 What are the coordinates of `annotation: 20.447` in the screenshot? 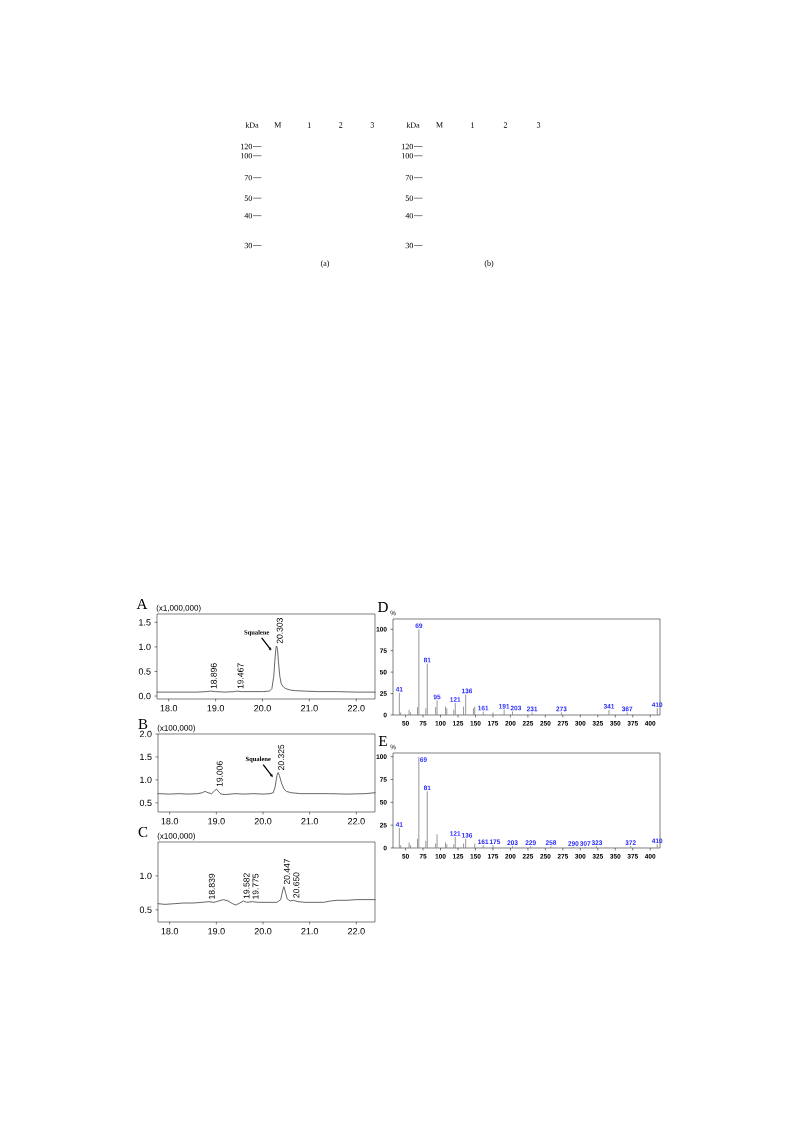 It's located at (286, 871).